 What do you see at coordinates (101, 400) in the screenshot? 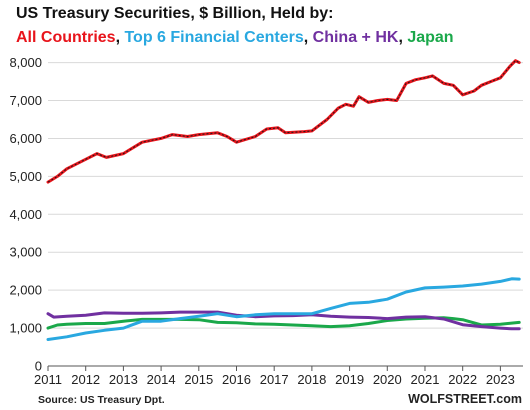
I see `source-note: Source: US Treasury Dpt.` at bounding box center [101, 400].